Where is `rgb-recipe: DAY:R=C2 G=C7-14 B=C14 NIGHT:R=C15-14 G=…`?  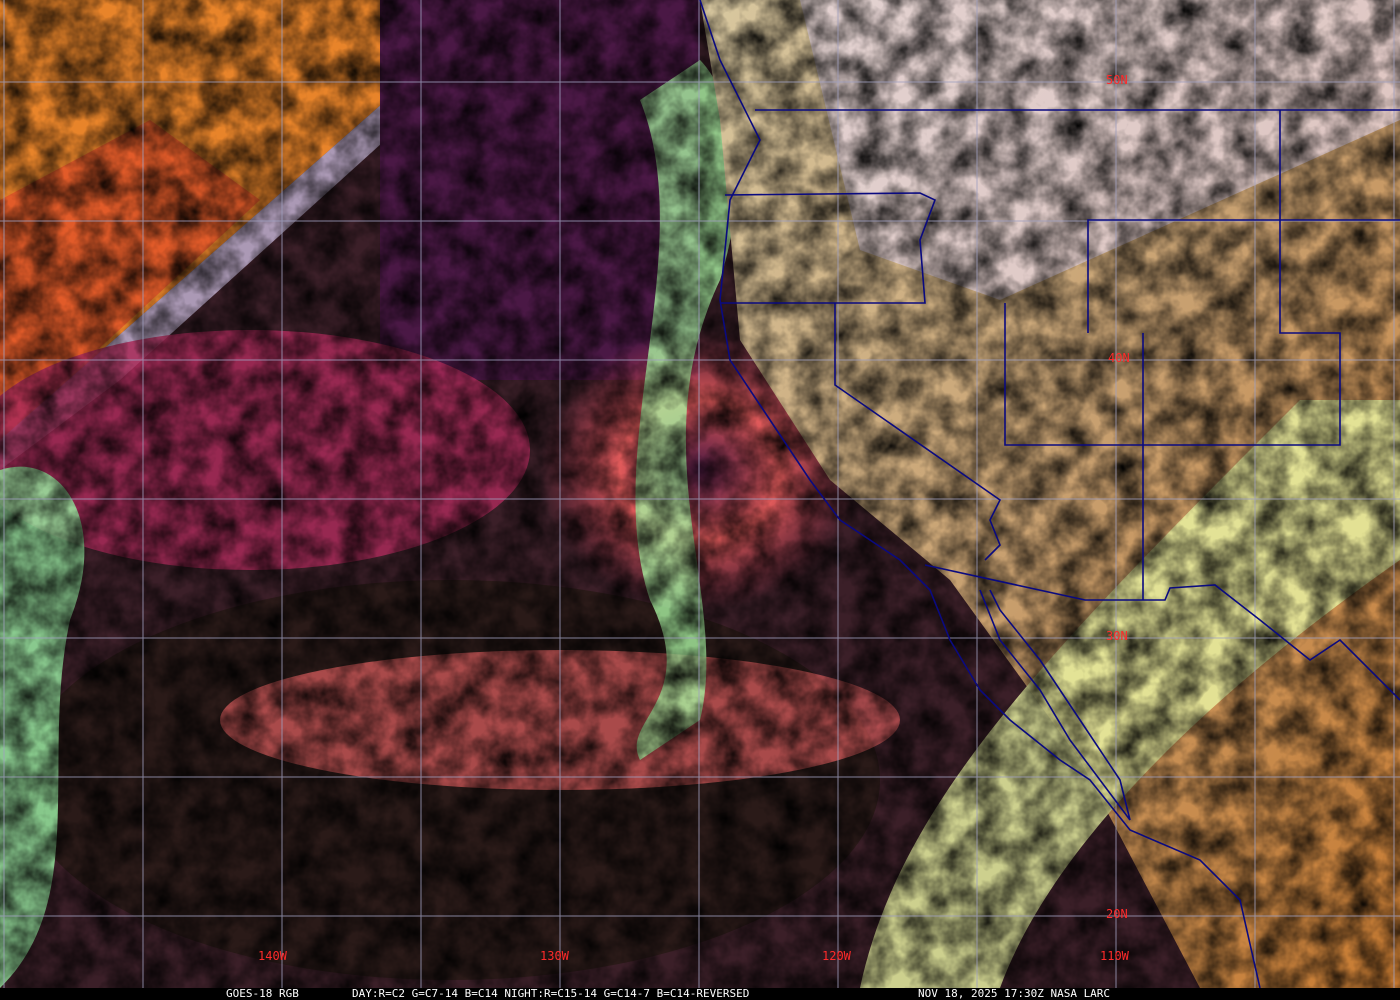 rgb-recipe: DAY:R=C2 G=C7-14 B=C14 NIGHT:R=C15-14 G=… is located at coordinates (551, 993).